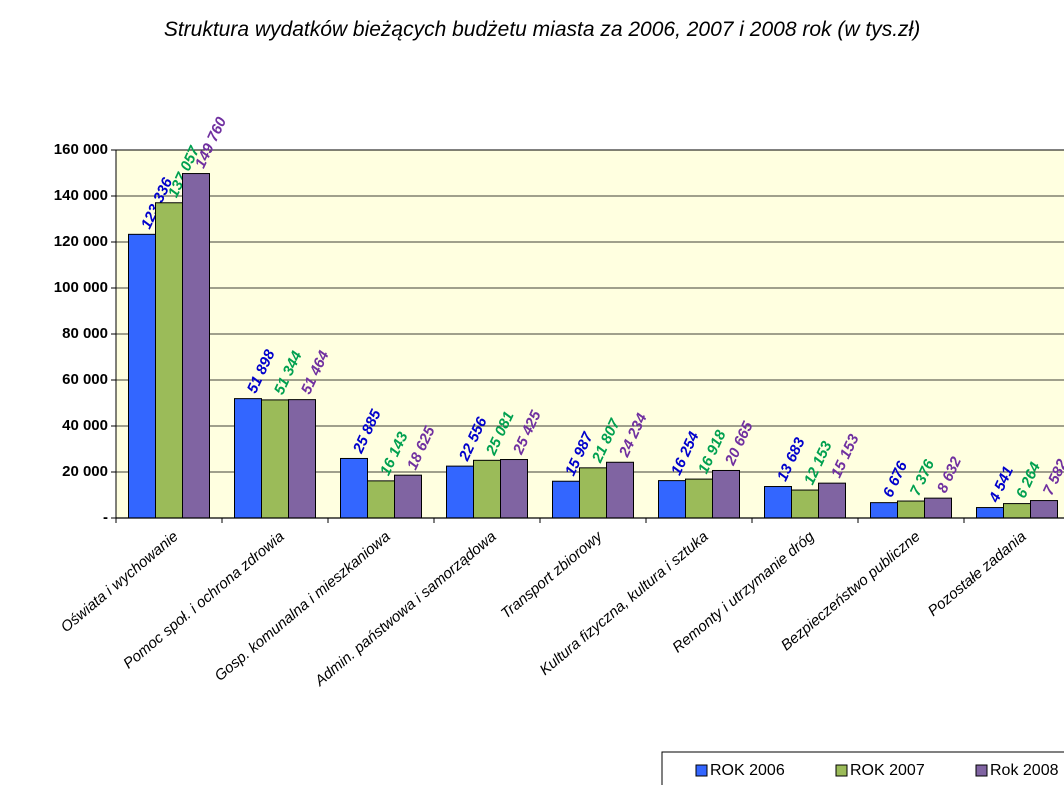 The width and height of the screenshot is (1064, 785). What do you see at coordinates (81, 195) in the screenshot?
I see `y-tick-label: 140 000` at bounding box center [81, 195].